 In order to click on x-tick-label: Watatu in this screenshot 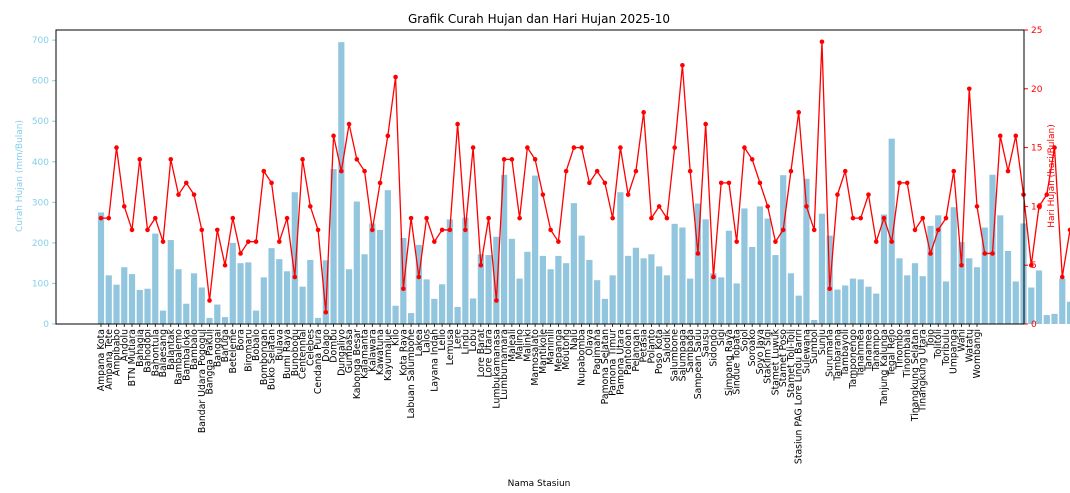, I will do `click(969, 345)`.